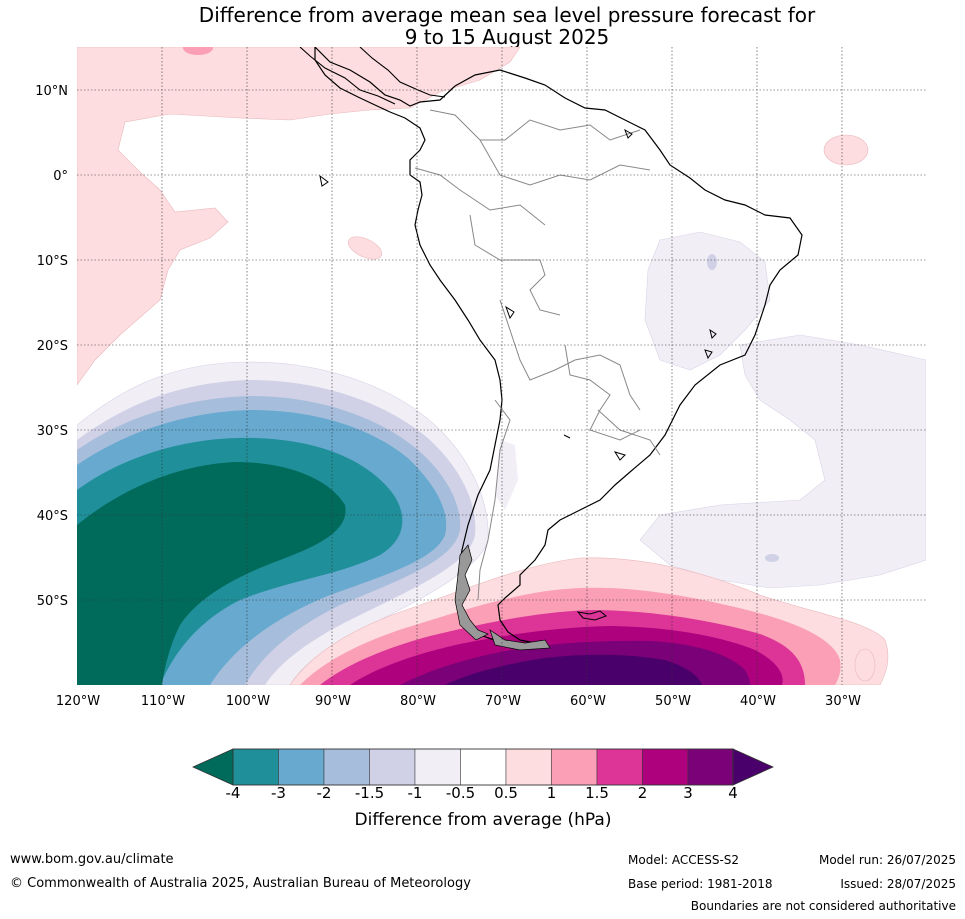  What do you see at coordinates (707, 301) in the screenshot?
I see `contour-negative-brazil-atlantic` at bounding box center [707, 301].